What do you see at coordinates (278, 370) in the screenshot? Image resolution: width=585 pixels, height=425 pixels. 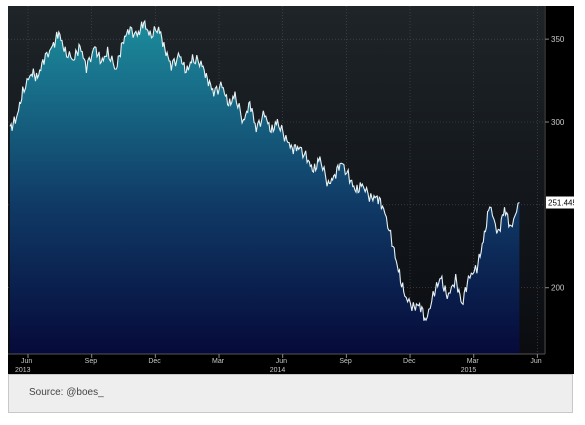 I see `x-year-label: 2014` at bounding box center [278, 370].